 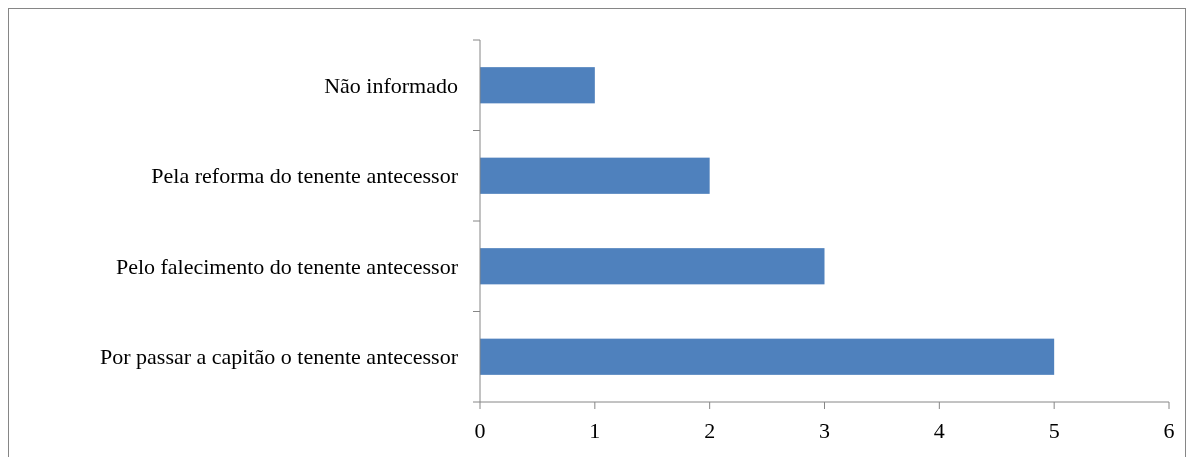 What do you see at coordinates (939, 430) in the screenshot?
I see `x-tick-label: 4` at bounding box center [939, 430].